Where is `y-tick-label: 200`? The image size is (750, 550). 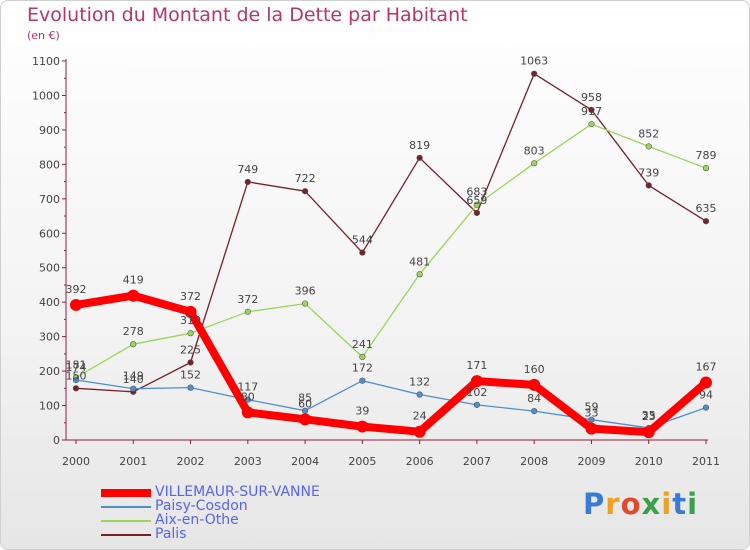 y-tick-label: 200 is located at coordinates (49, 371).